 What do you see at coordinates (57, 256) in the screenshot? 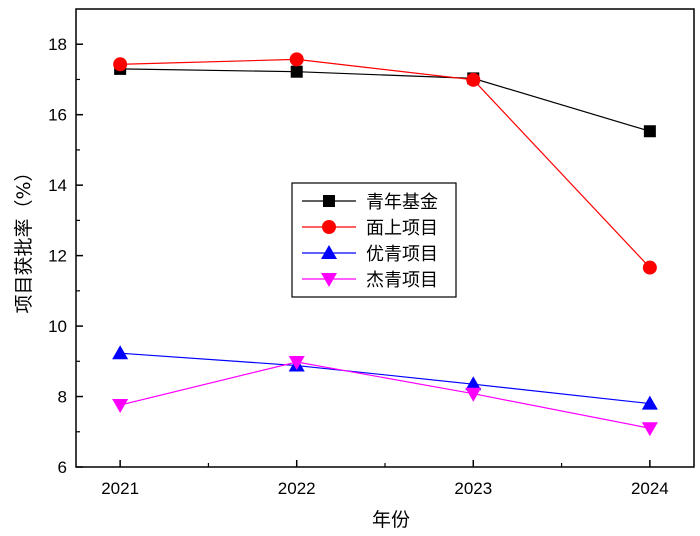
I see `y-tick-label: 12` at bounding box center [57, 256].